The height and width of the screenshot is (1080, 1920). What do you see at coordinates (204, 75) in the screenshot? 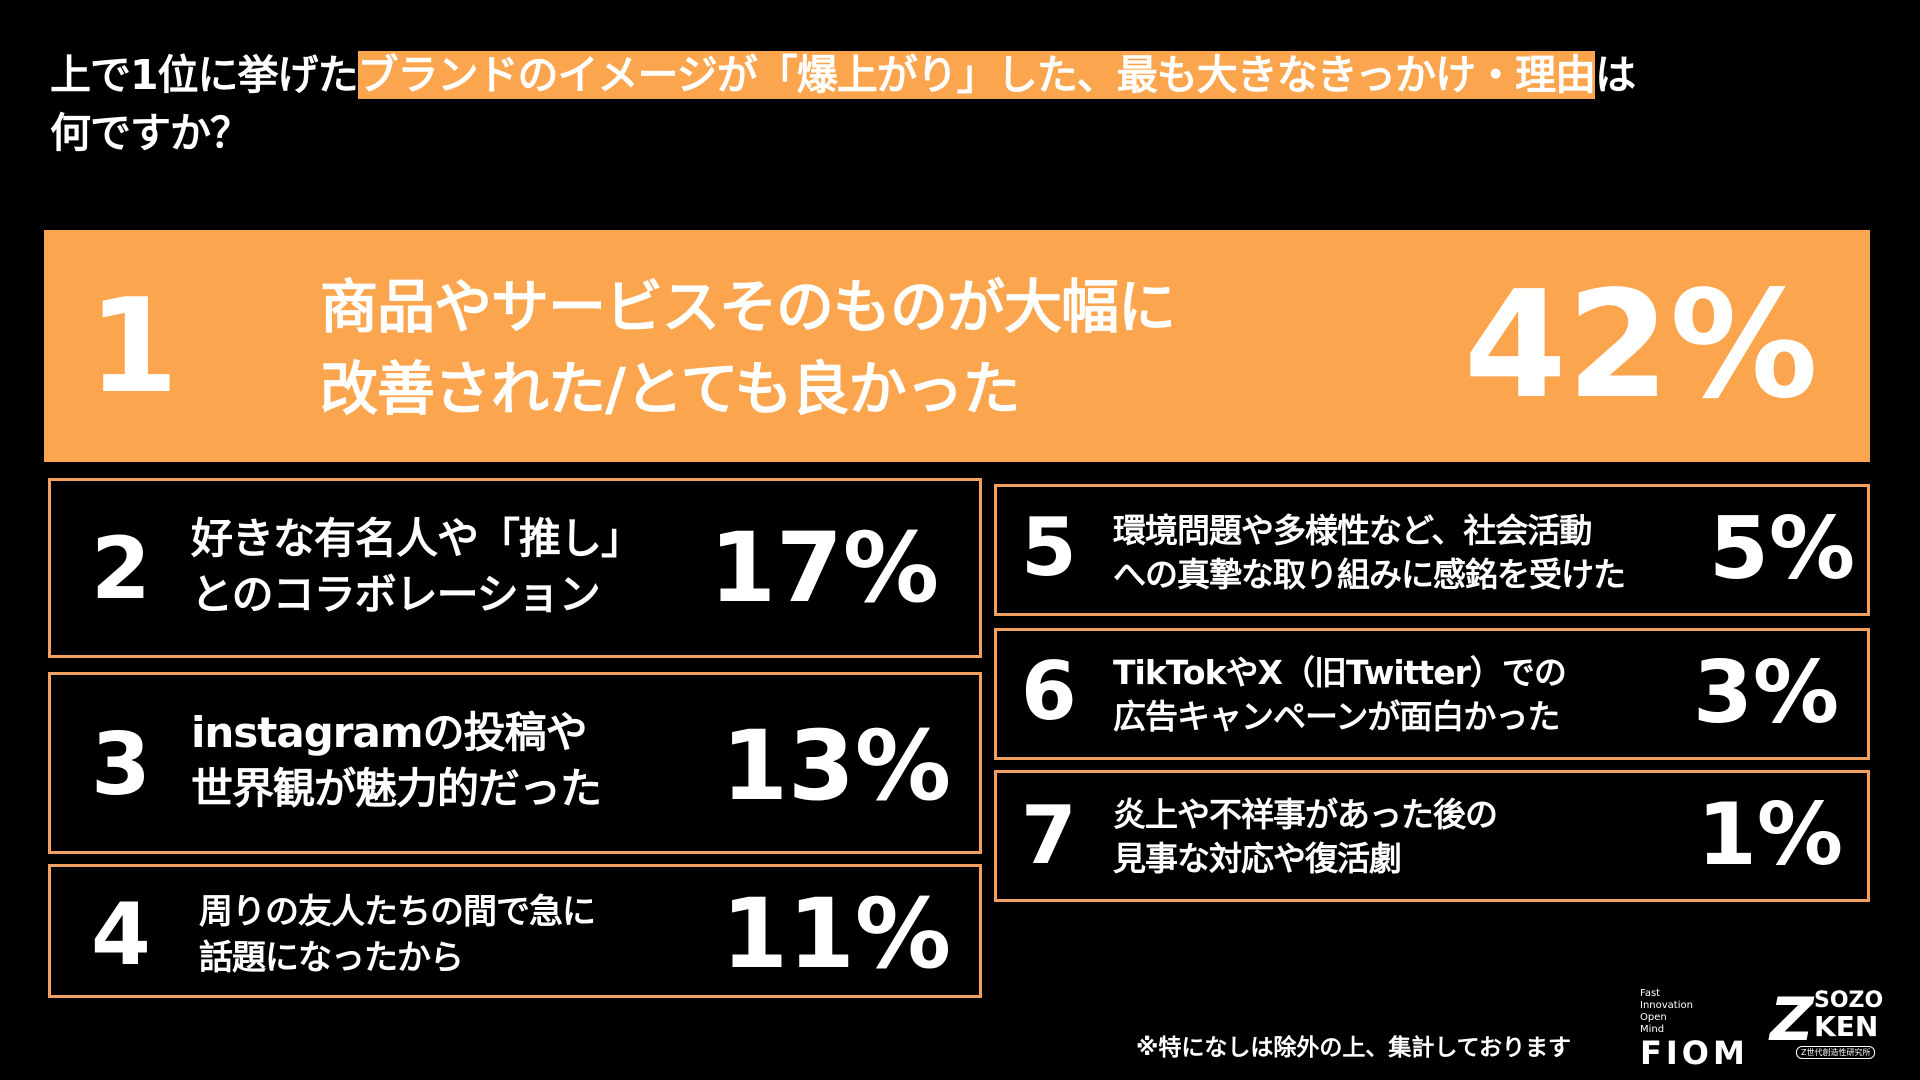
I see `title-pre: 上で1位に挙げた` at bounding box center [204, 75].